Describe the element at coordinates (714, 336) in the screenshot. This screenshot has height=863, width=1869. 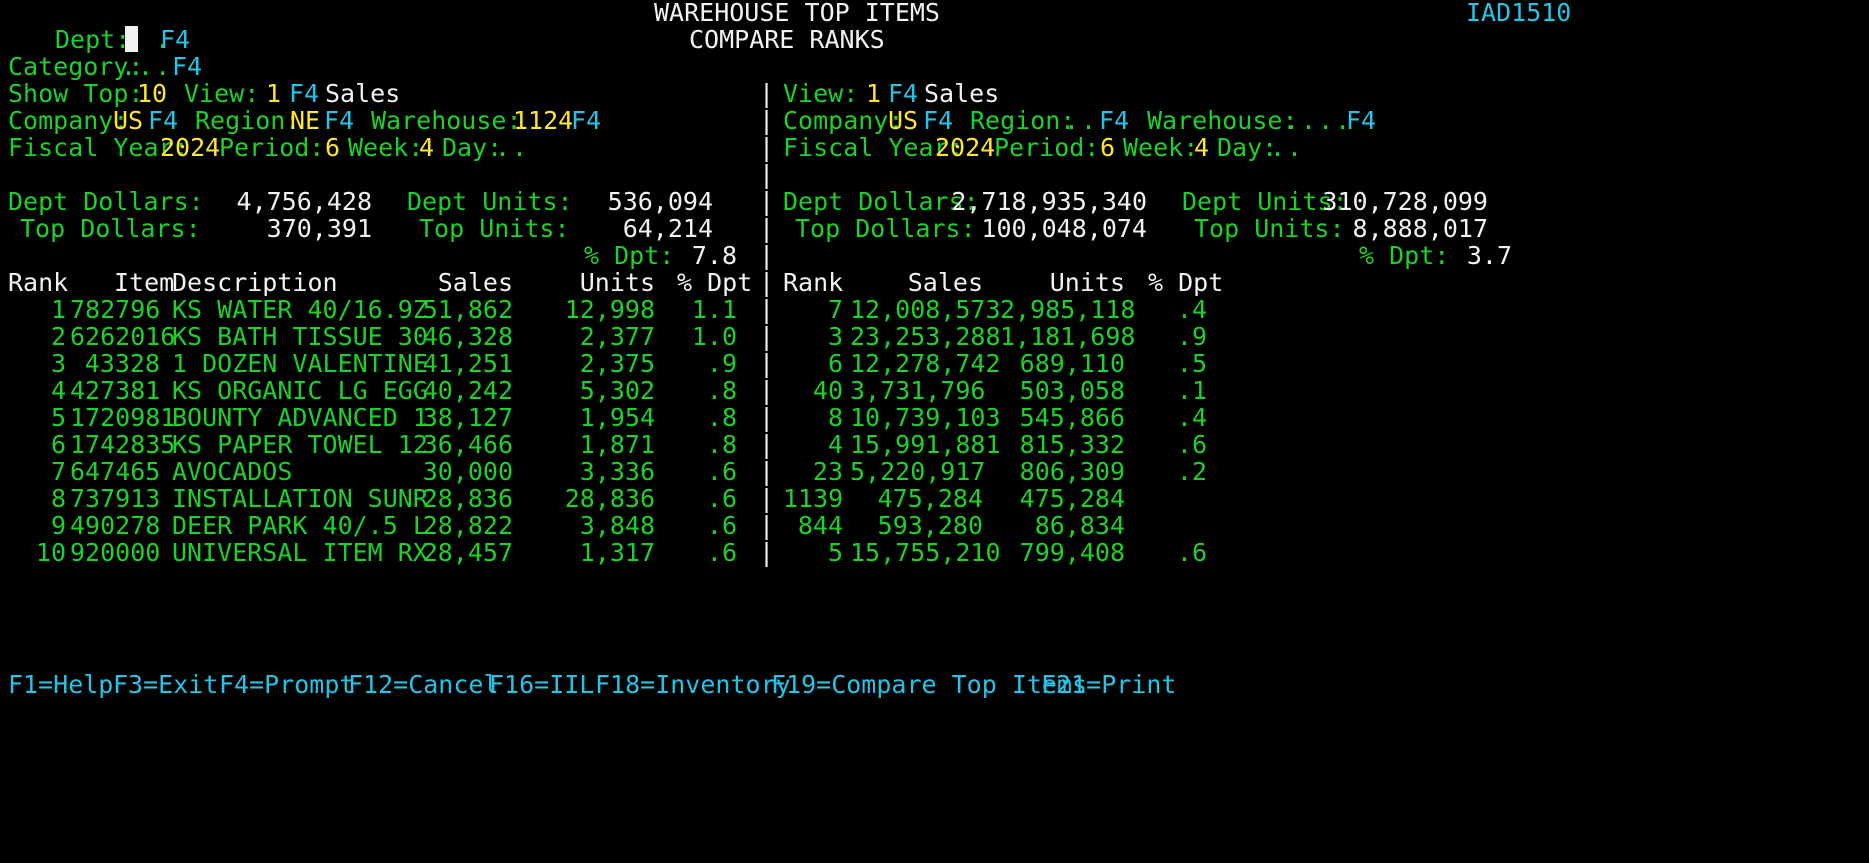
I see `row-pct-dpt: 1.0` at that location.